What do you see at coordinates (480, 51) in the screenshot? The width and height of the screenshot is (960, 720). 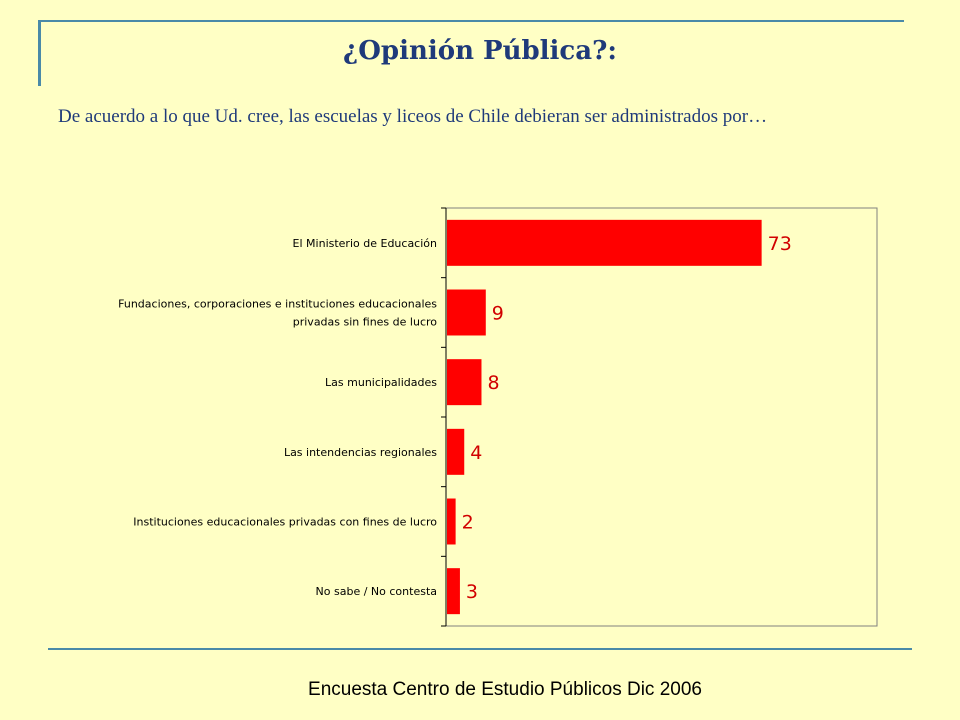 I see `slide-title: ¿Opinión Pública?:` at bounding box center [480, 51].